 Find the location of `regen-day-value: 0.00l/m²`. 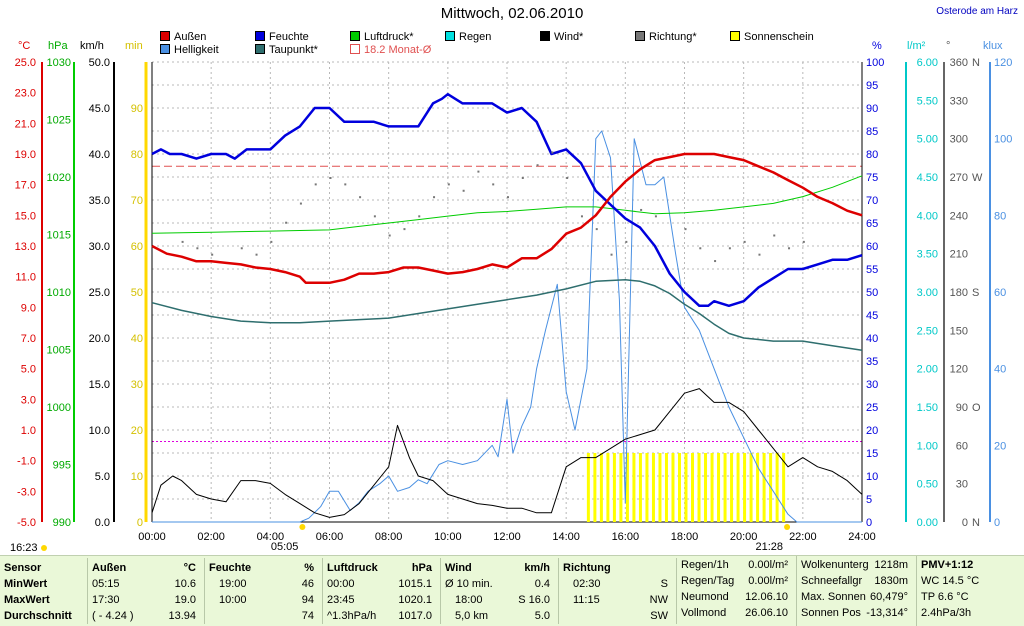

regen-day-value: 0.00l/m² is located at coordinates (768, 581).